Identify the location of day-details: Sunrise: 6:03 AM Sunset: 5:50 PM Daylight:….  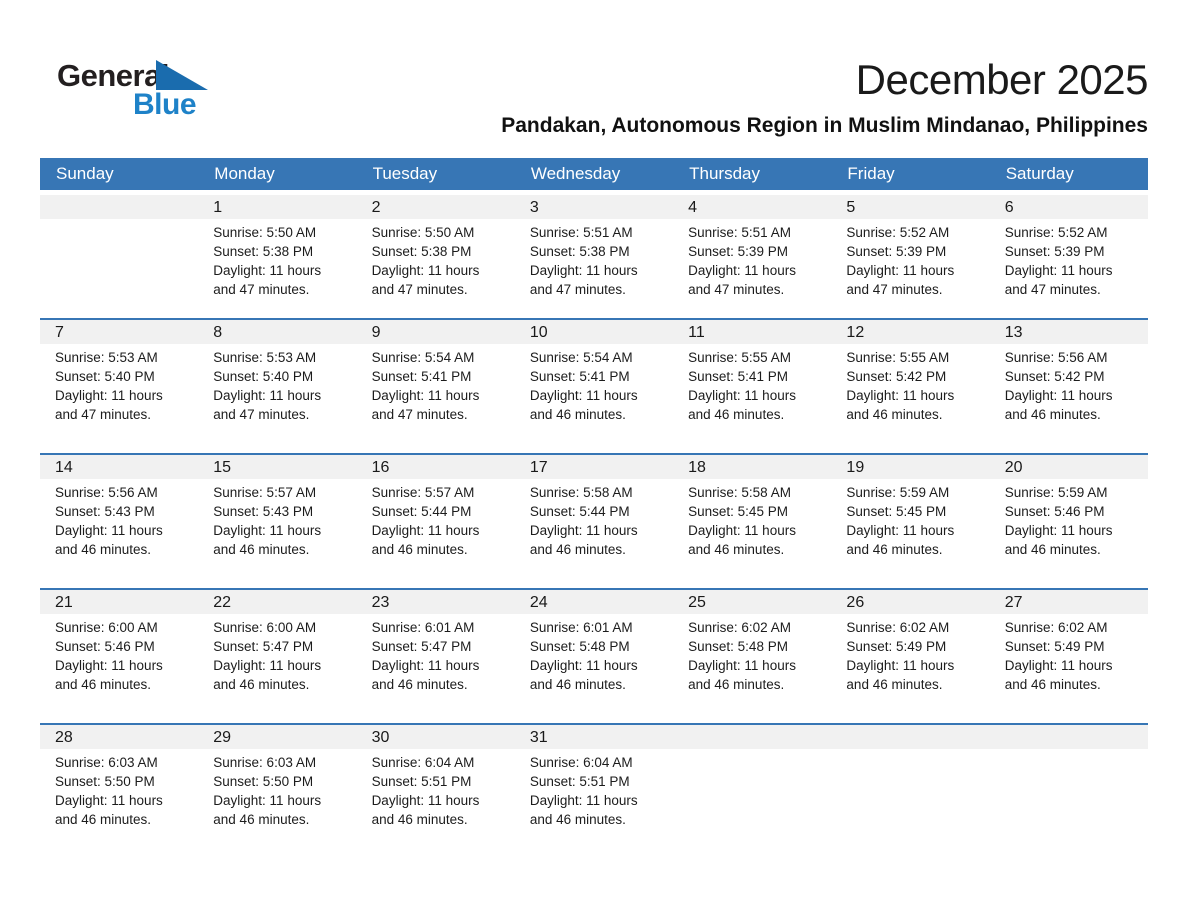
(119, 789).